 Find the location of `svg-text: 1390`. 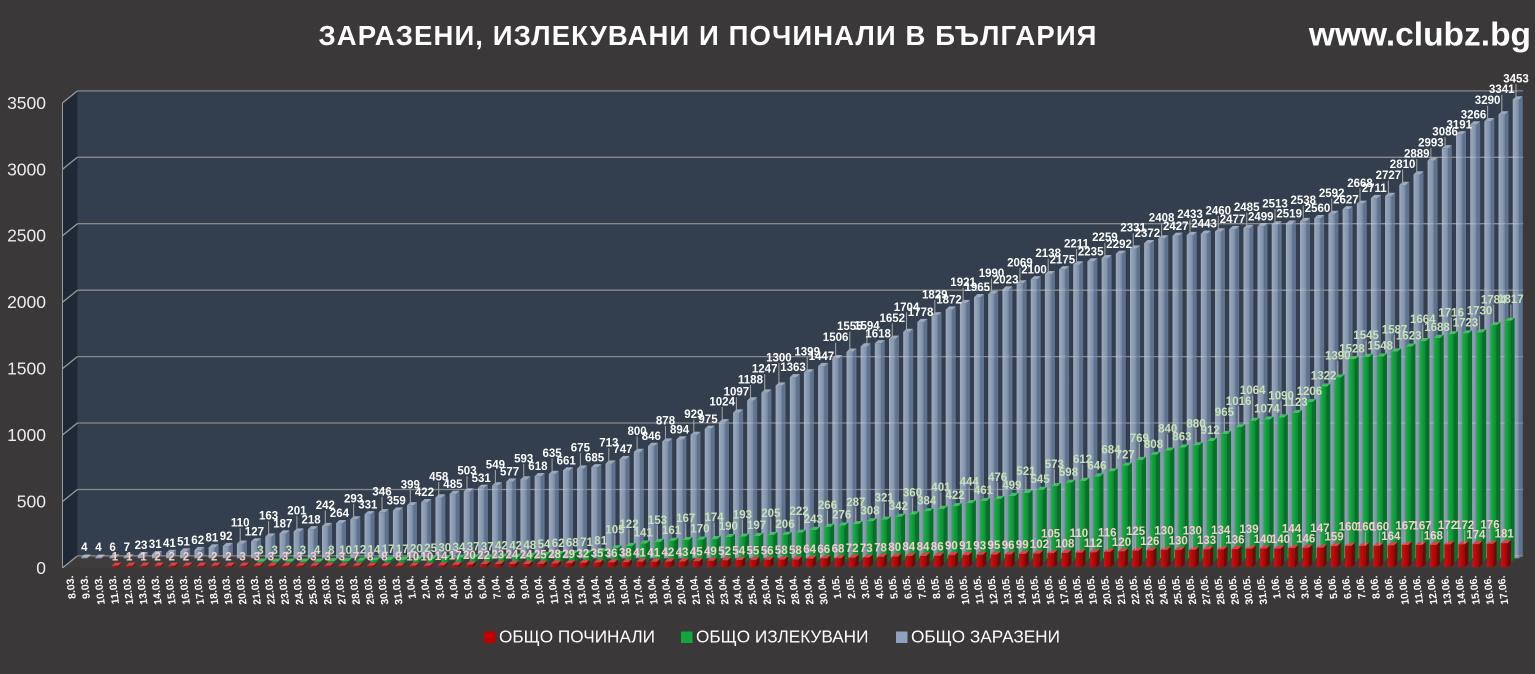

svg-text: 1390 is located at coordinates (1338, 357).